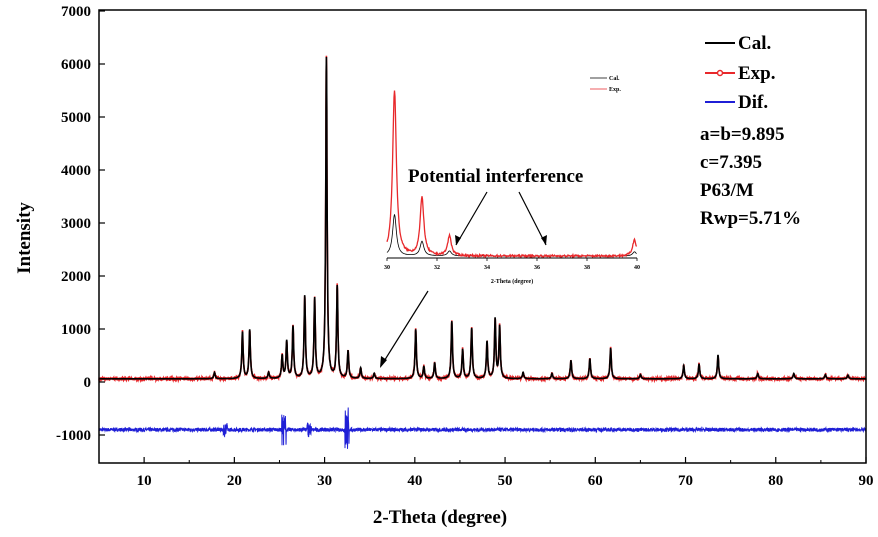 This screenshot has width=878, height=537. What do you see at coordinates (685, 481) in the screenshot?
I see `x-tick-label: 70` at bounding box center [685, 481].